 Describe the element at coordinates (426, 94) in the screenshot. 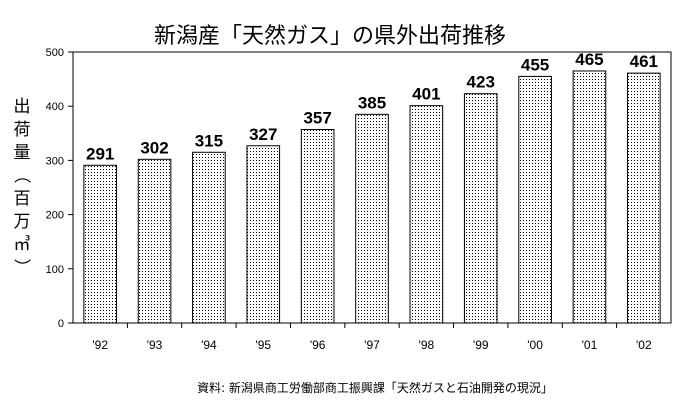

I see `bar-value-label: 401` at that location.